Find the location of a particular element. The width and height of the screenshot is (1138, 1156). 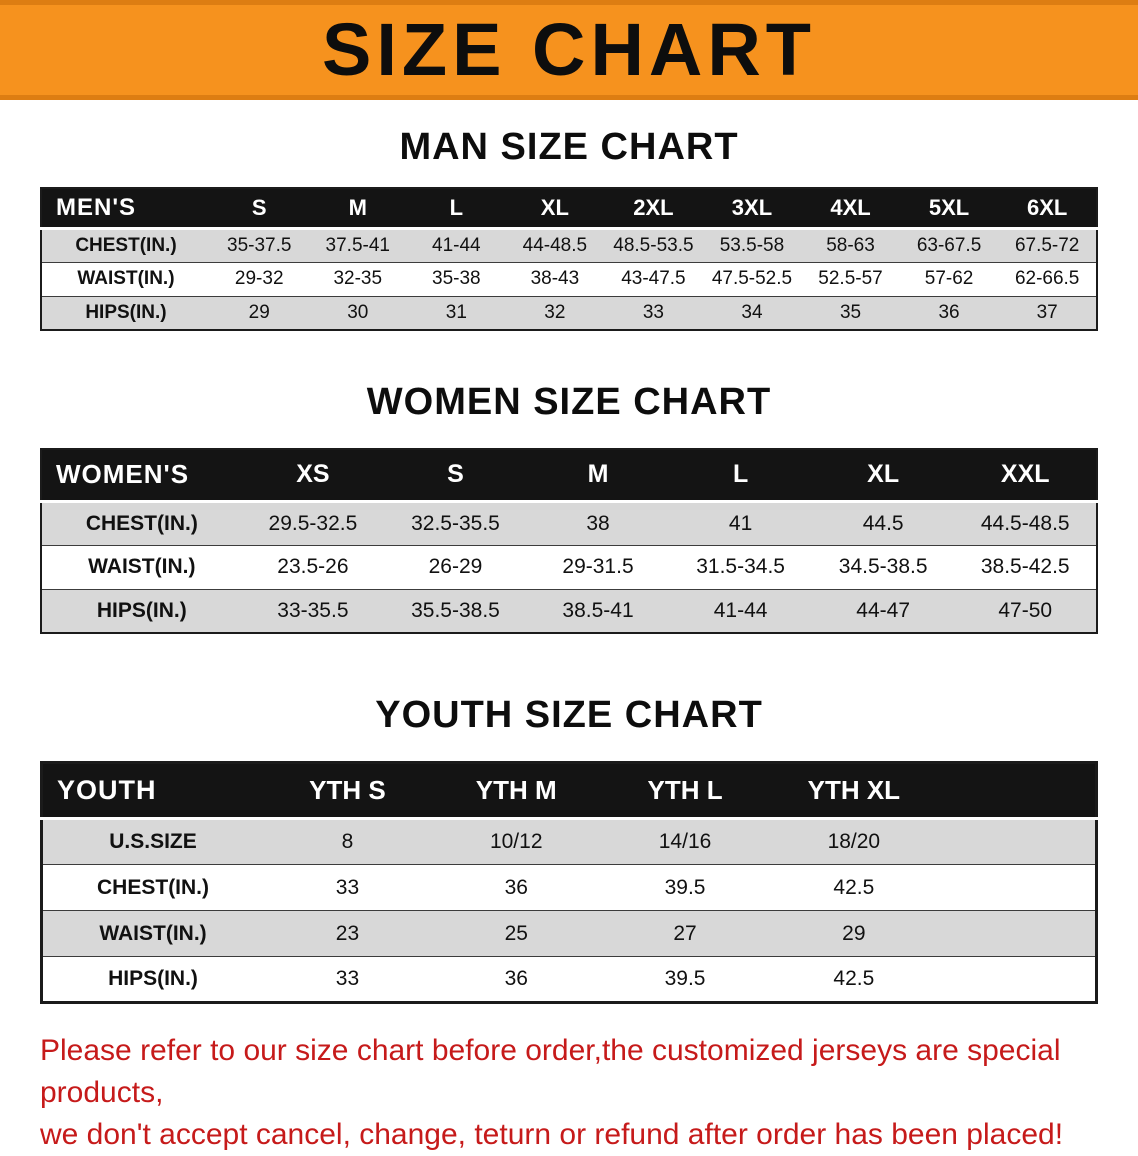

youth-table-row: CHEST(IN.) 33 36 39.5 42.5 is located at coordinates (569, 887).